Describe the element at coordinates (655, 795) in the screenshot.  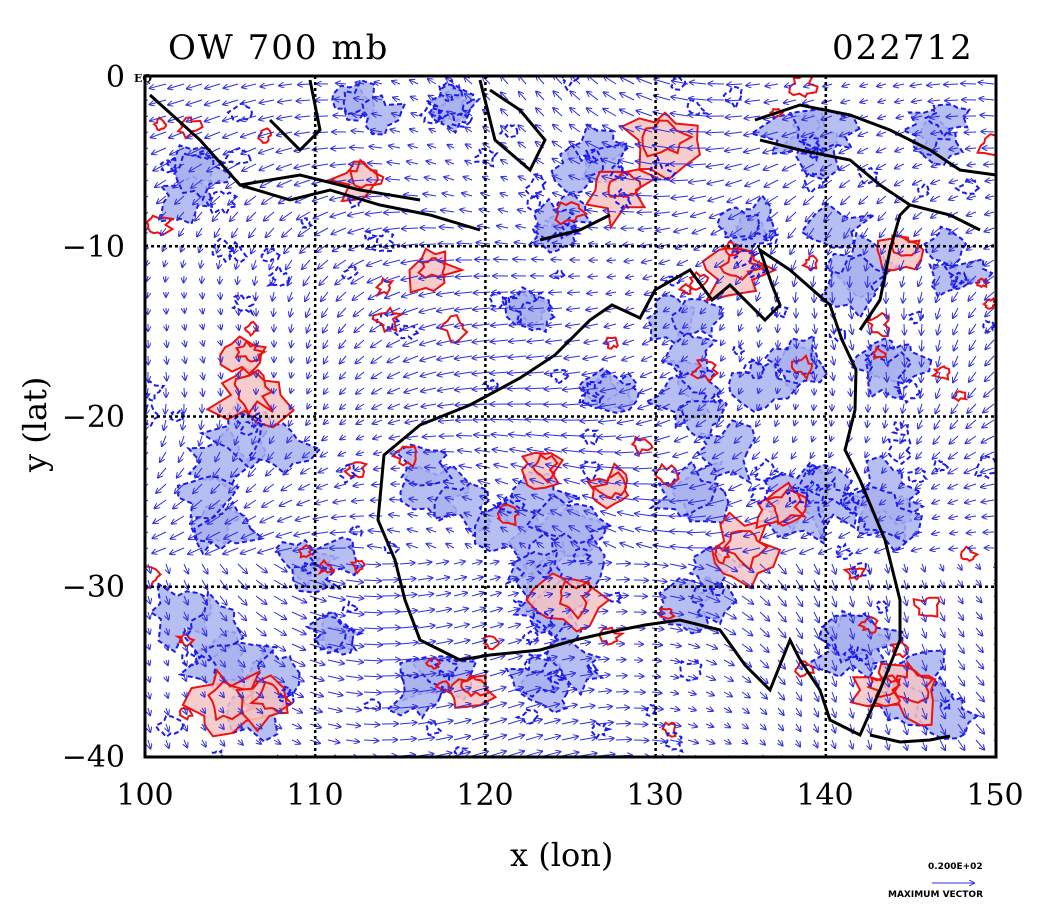
I see `x-tick-label: 130` at that location.